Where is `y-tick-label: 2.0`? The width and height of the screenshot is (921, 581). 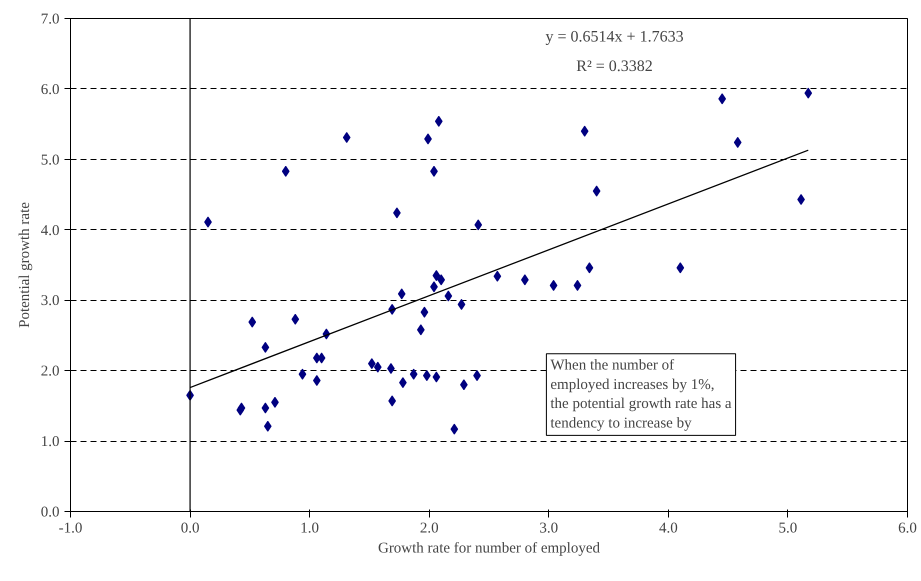
y-tick-label: 2.0 is located at coordinates (50, 372).